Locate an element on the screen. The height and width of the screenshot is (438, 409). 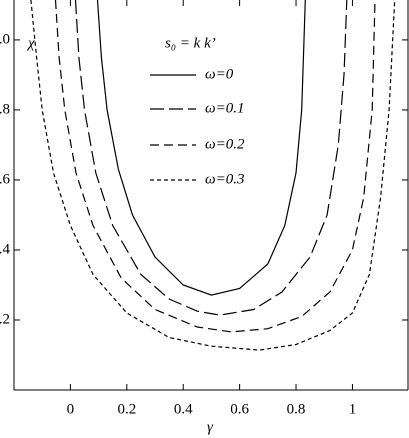
x-tick-label: 0.8 is located at coordinates (296, 409).